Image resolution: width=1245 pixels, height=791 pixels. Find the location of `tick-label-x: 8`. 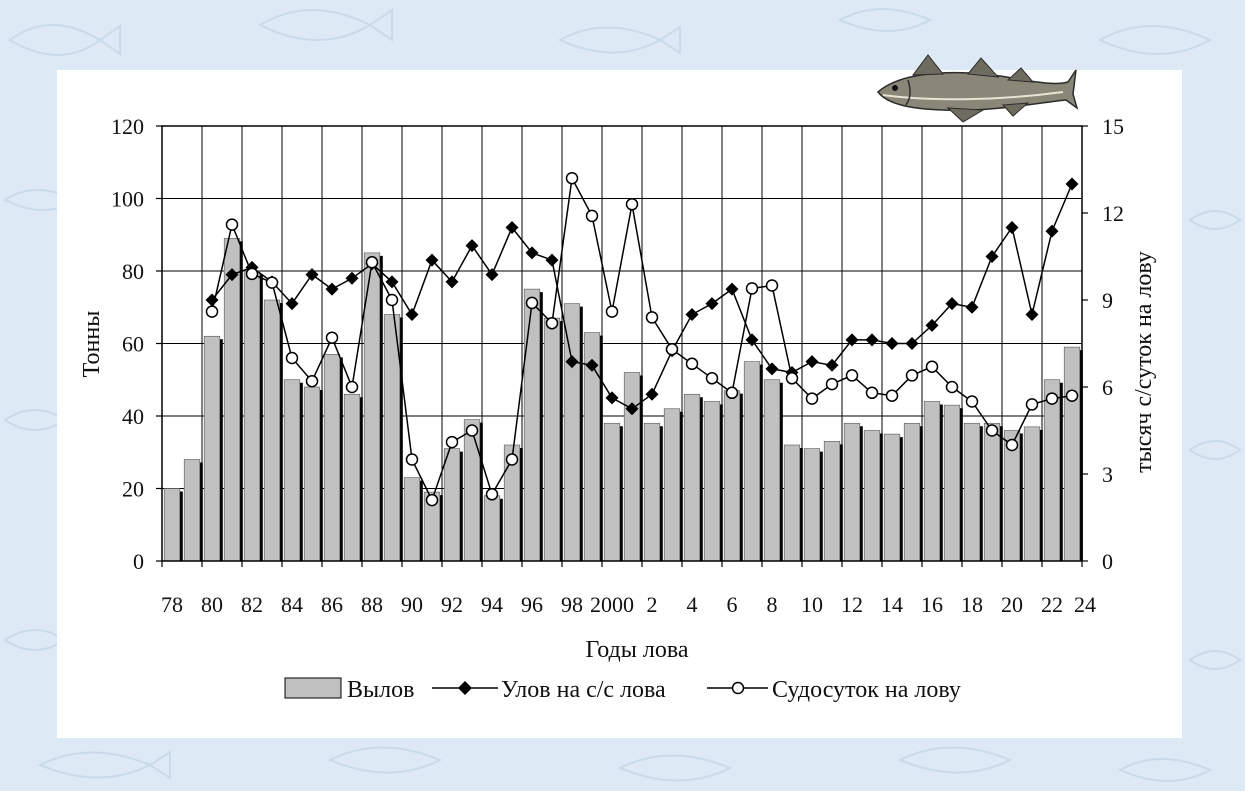

tick-label-x: 8 is located at coordinates (772, 604).